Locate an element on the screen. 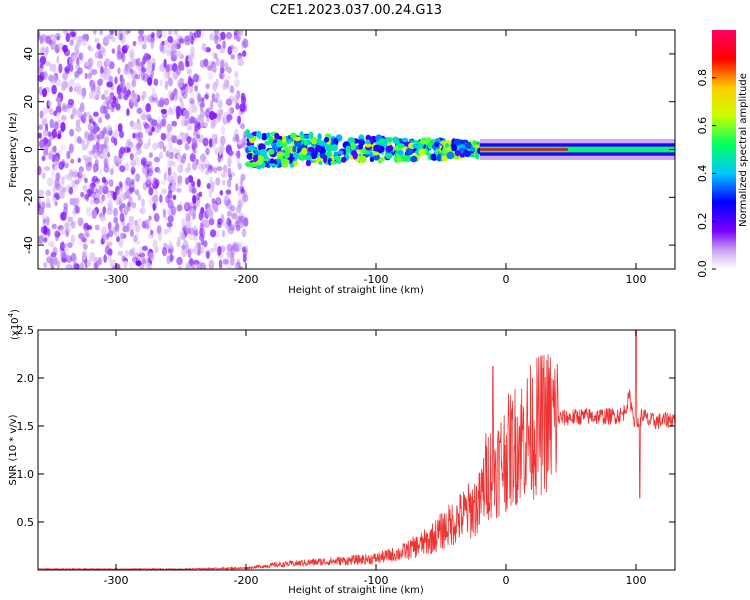 This screenshot has width=750, height=600. colorbar-label: Normalized spectral amplitude is located at coordinates (743, 150).